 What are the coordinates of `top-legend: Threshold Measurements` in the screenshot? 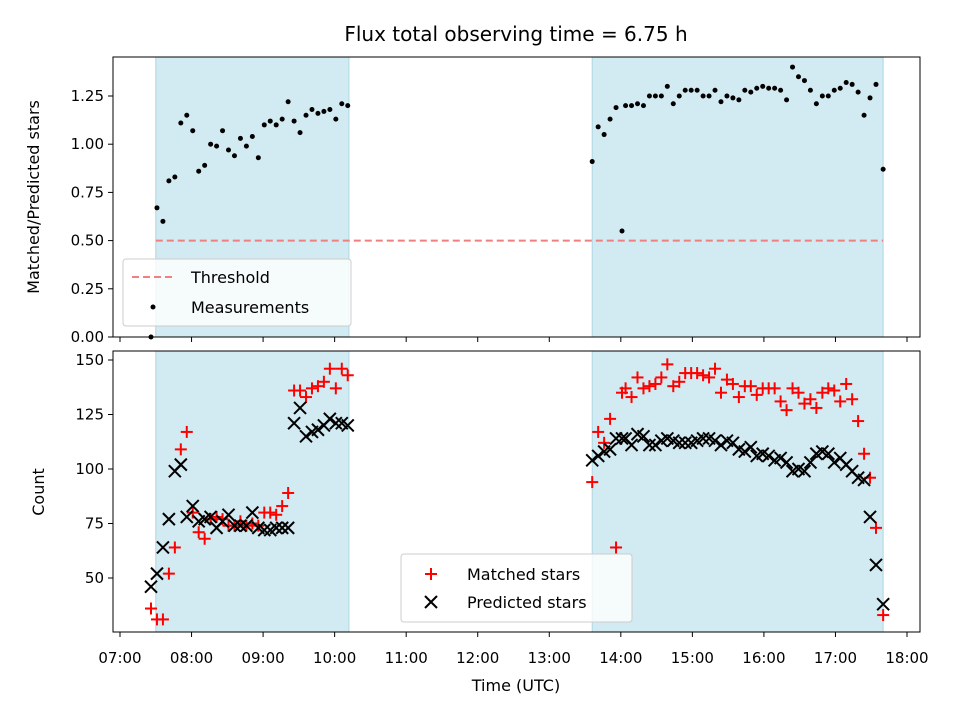 It's located at (237, 292).